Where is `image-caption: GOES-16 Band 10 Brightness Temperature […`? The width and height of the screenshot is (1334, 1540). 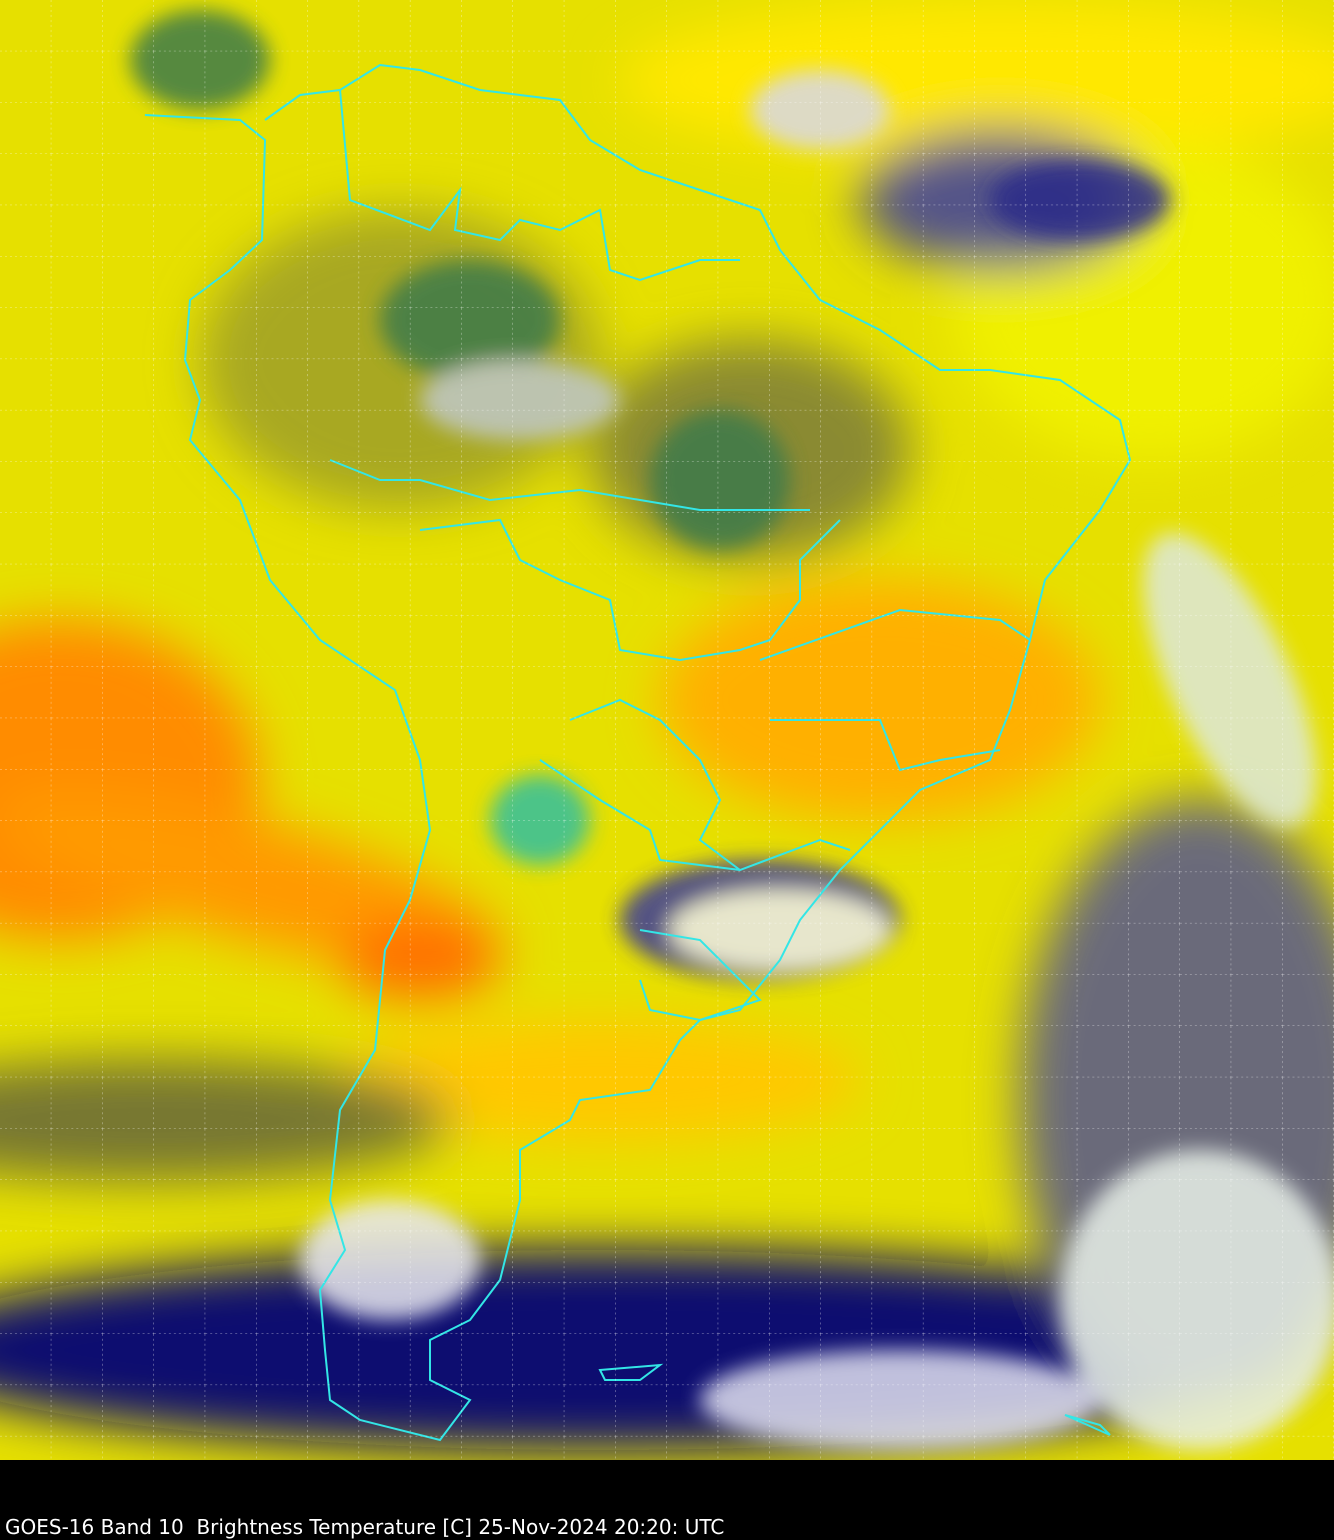 image-caption: GOES-16 Band 10 Brightness Temperature [… is located at coordinates (365, 1527).